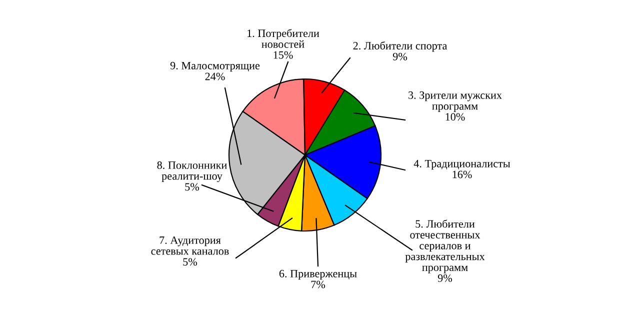 The height and width of the screenshot is (321, 624). I want to click on slice-label: 3. Зрители мужских программ, so click(455, 101).